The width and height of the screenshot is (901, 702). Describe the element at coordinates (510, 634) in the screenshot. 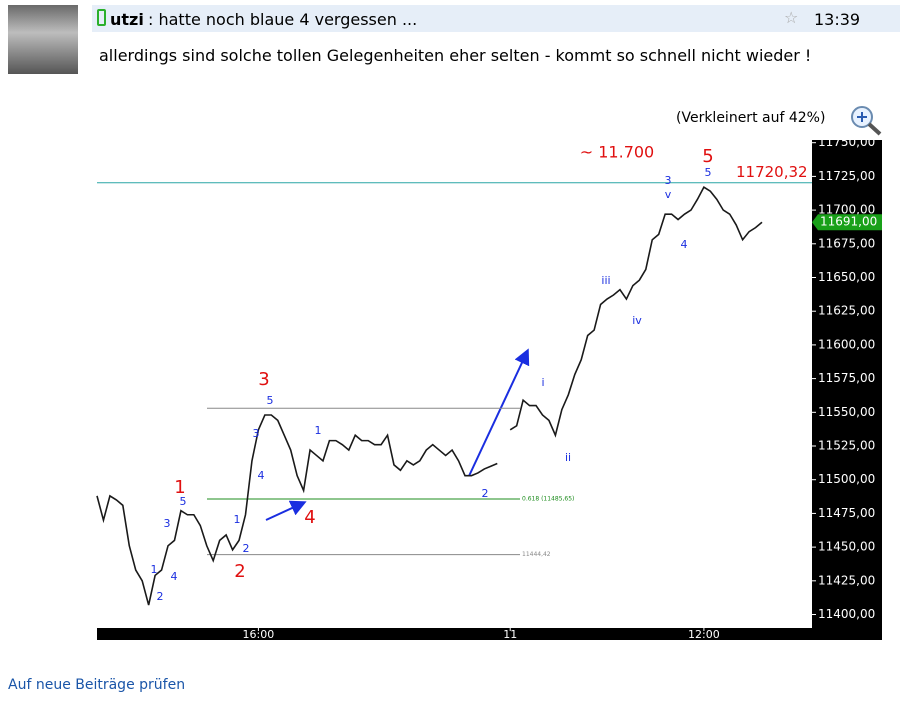

I see `x-tick-label: 11` at that location.